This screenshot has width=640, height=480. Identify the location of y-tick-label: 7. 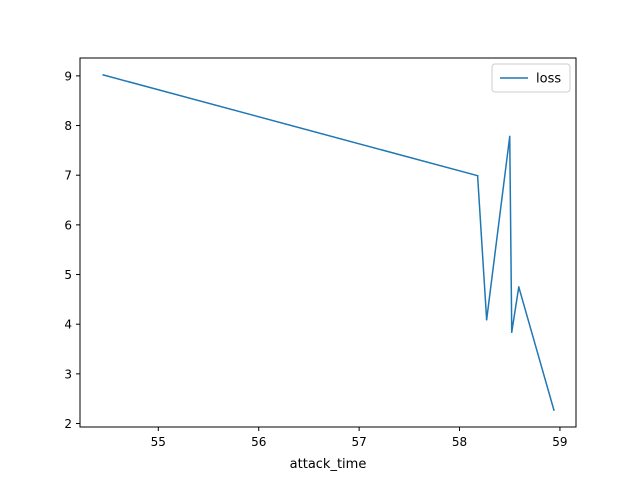
(68, 176).